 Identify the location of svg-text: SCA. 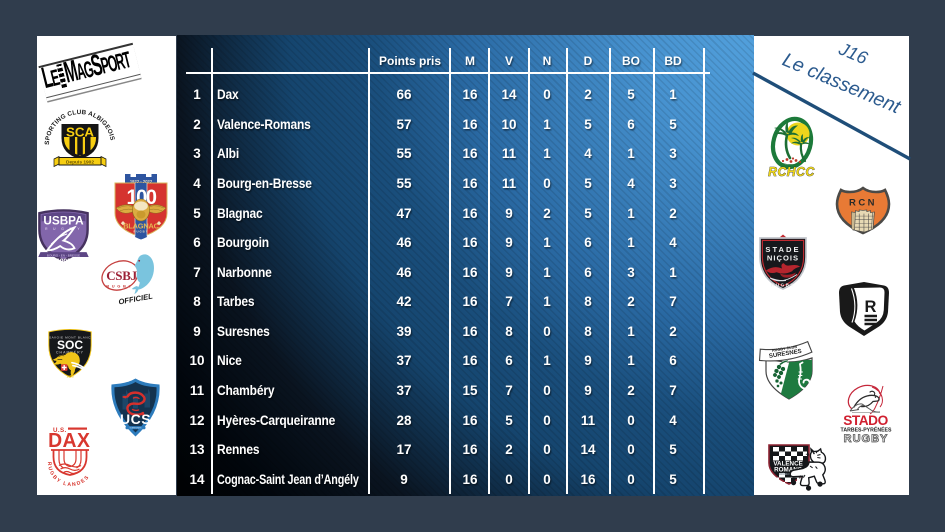
(80, 132).